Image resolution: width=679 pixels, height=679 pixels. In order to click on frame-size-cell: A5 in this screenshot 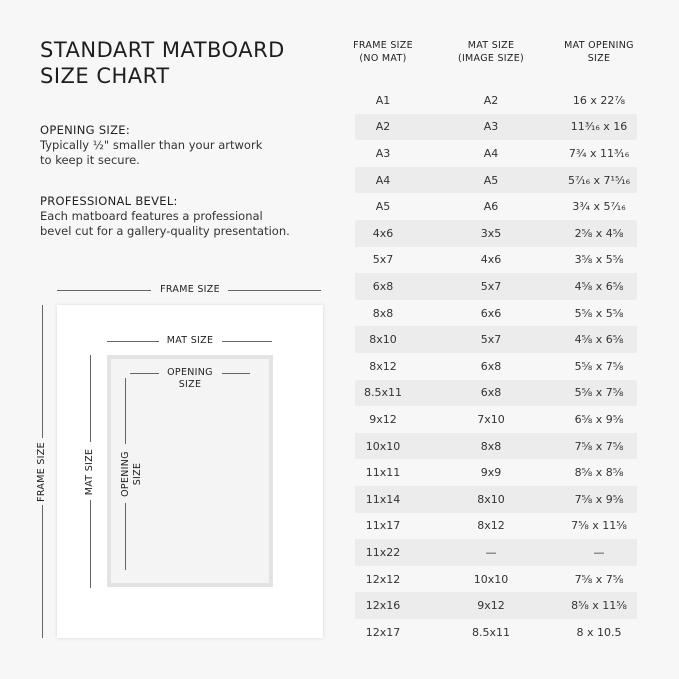, I will do `click(383, 207)`.